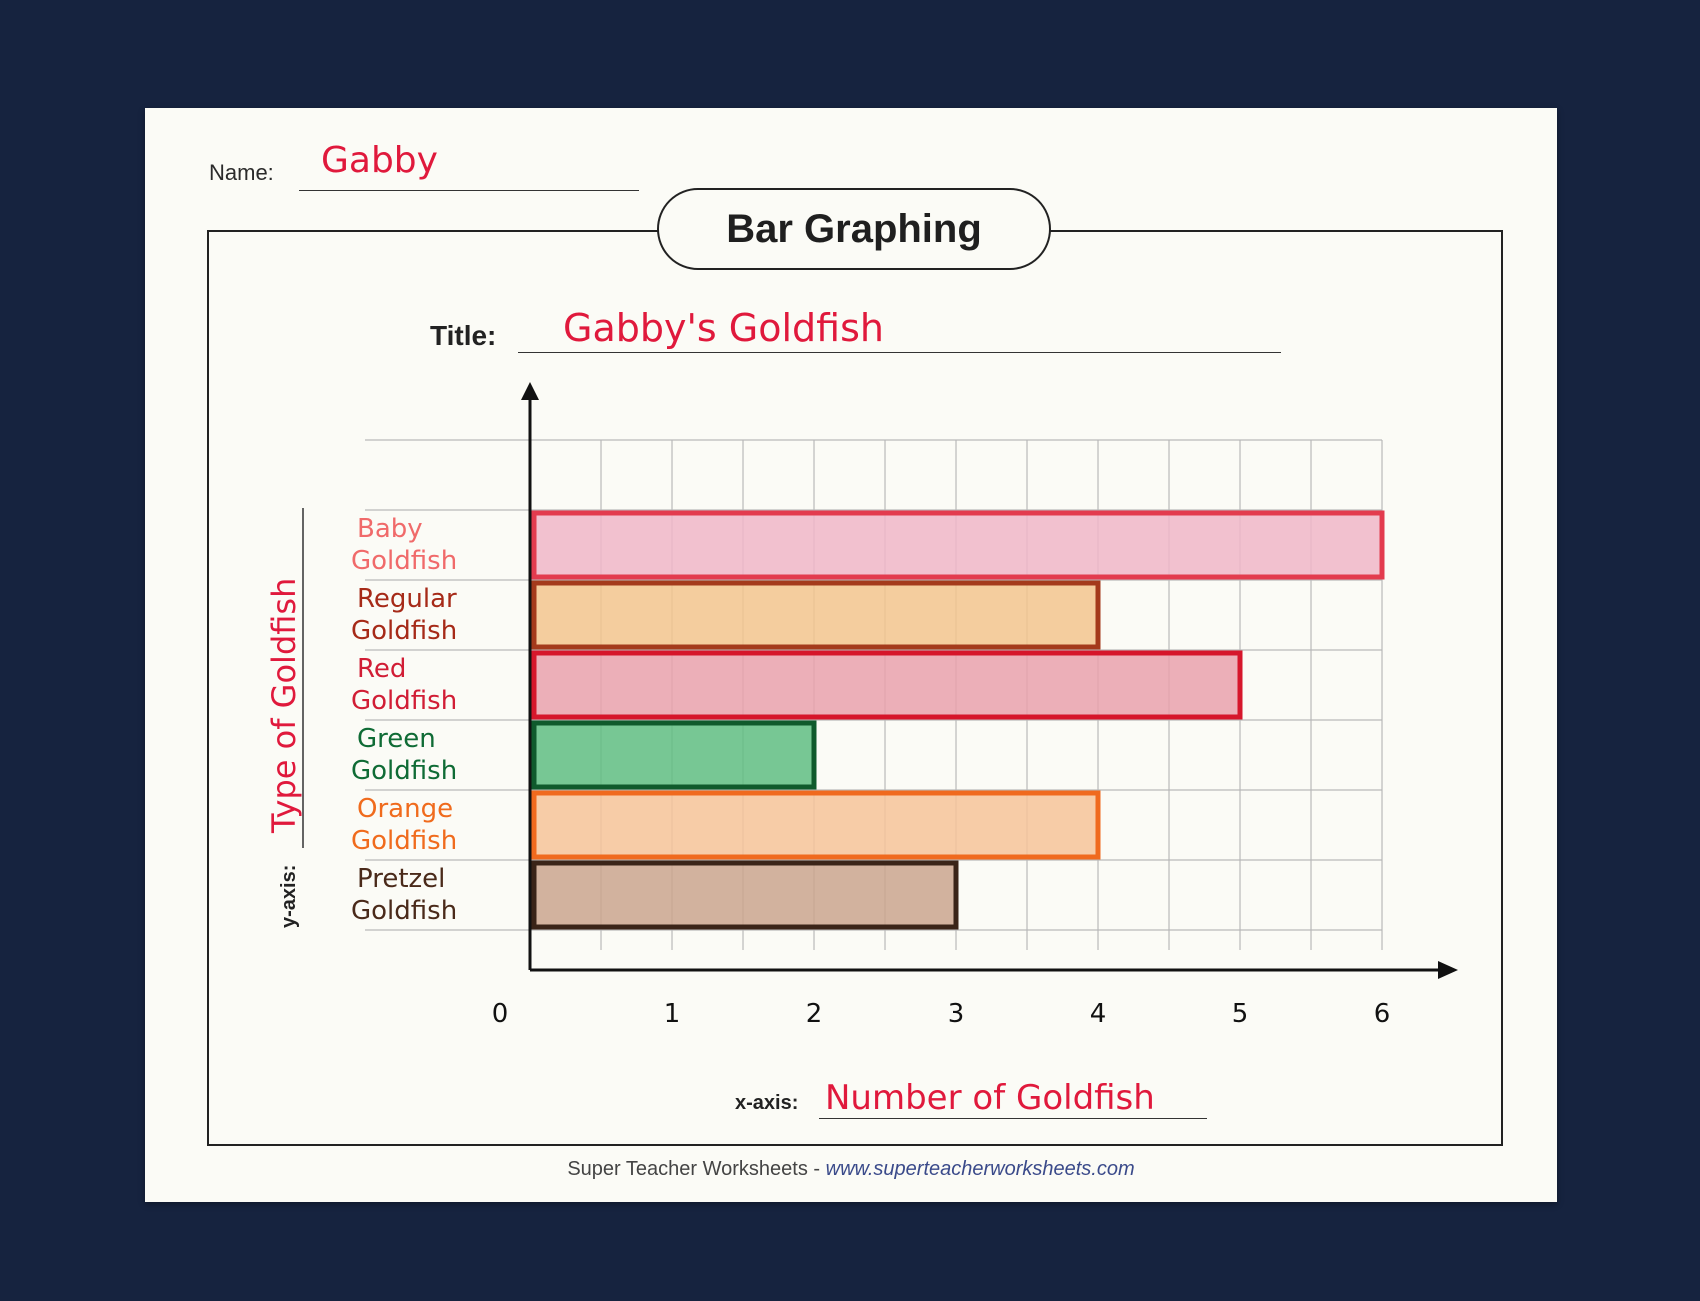 Image resolution: width=1700 pixels, height=1301 pixels. Describe the element at coordinates (1382, 1014) in the screenshot. I see `x-tick-label: 6` at that location.